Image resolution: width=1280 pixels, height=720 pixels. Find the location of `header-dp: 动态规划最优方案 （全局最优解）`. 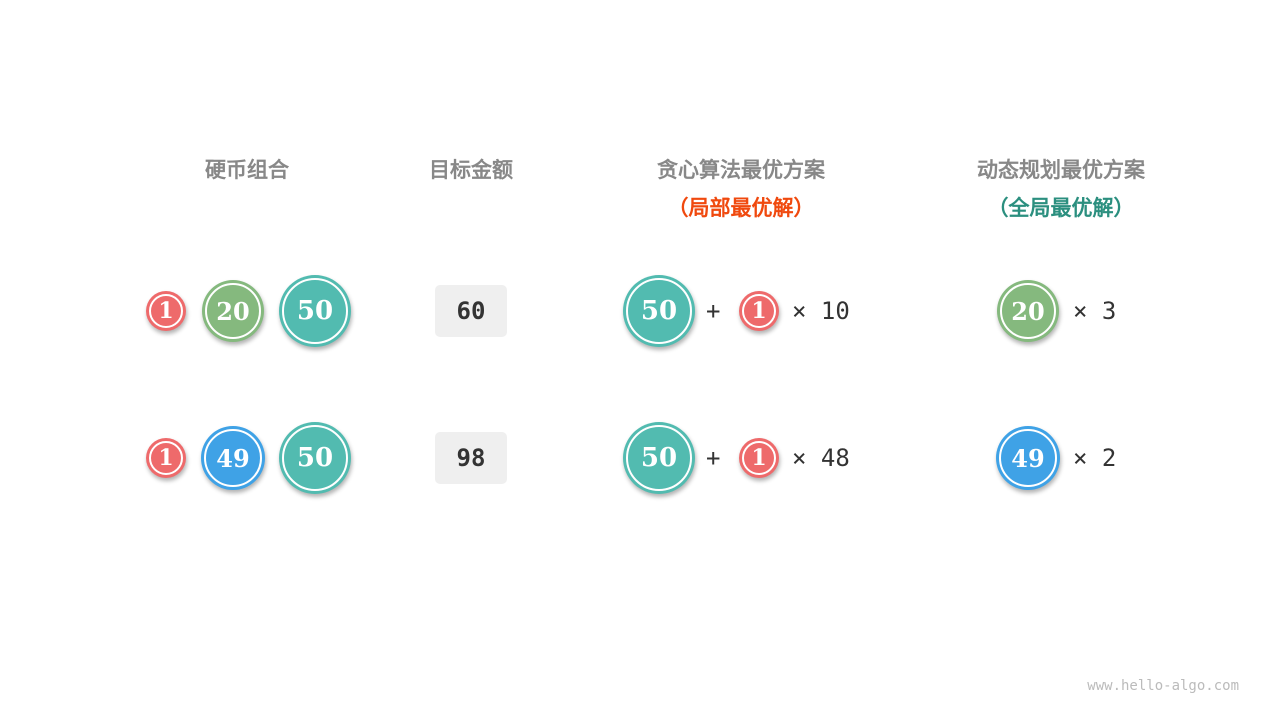

header-dp: 动态规划最优方案 （全局最优解） is located at coordinates (1061, 189).